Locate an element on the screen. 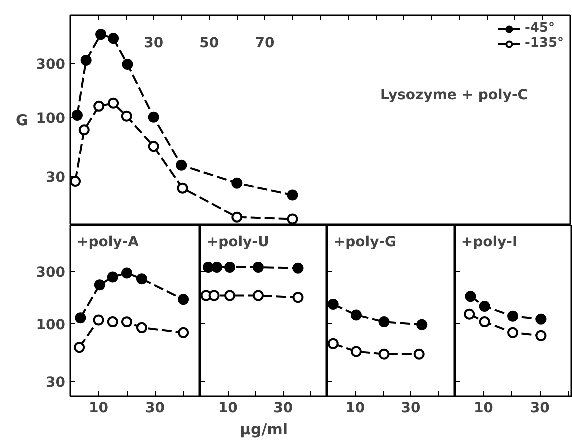  legend-label: -135° is located at coordinates (544, 43).